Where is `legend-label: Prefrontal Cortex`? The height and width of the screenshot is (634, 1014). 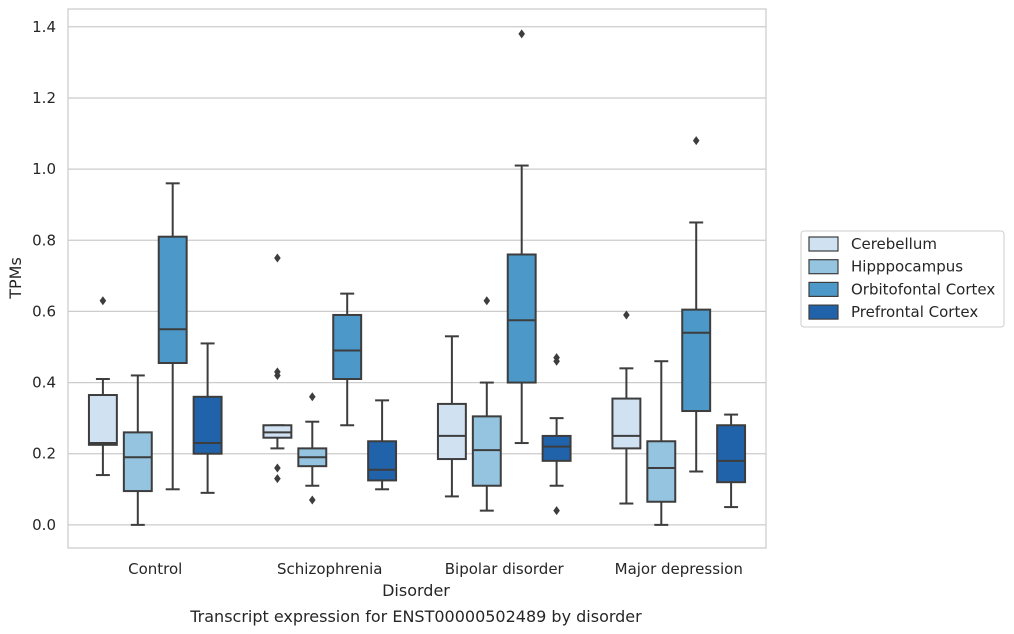
legend-label: Prefrontal Cortex is located at coordinates (914, 312).